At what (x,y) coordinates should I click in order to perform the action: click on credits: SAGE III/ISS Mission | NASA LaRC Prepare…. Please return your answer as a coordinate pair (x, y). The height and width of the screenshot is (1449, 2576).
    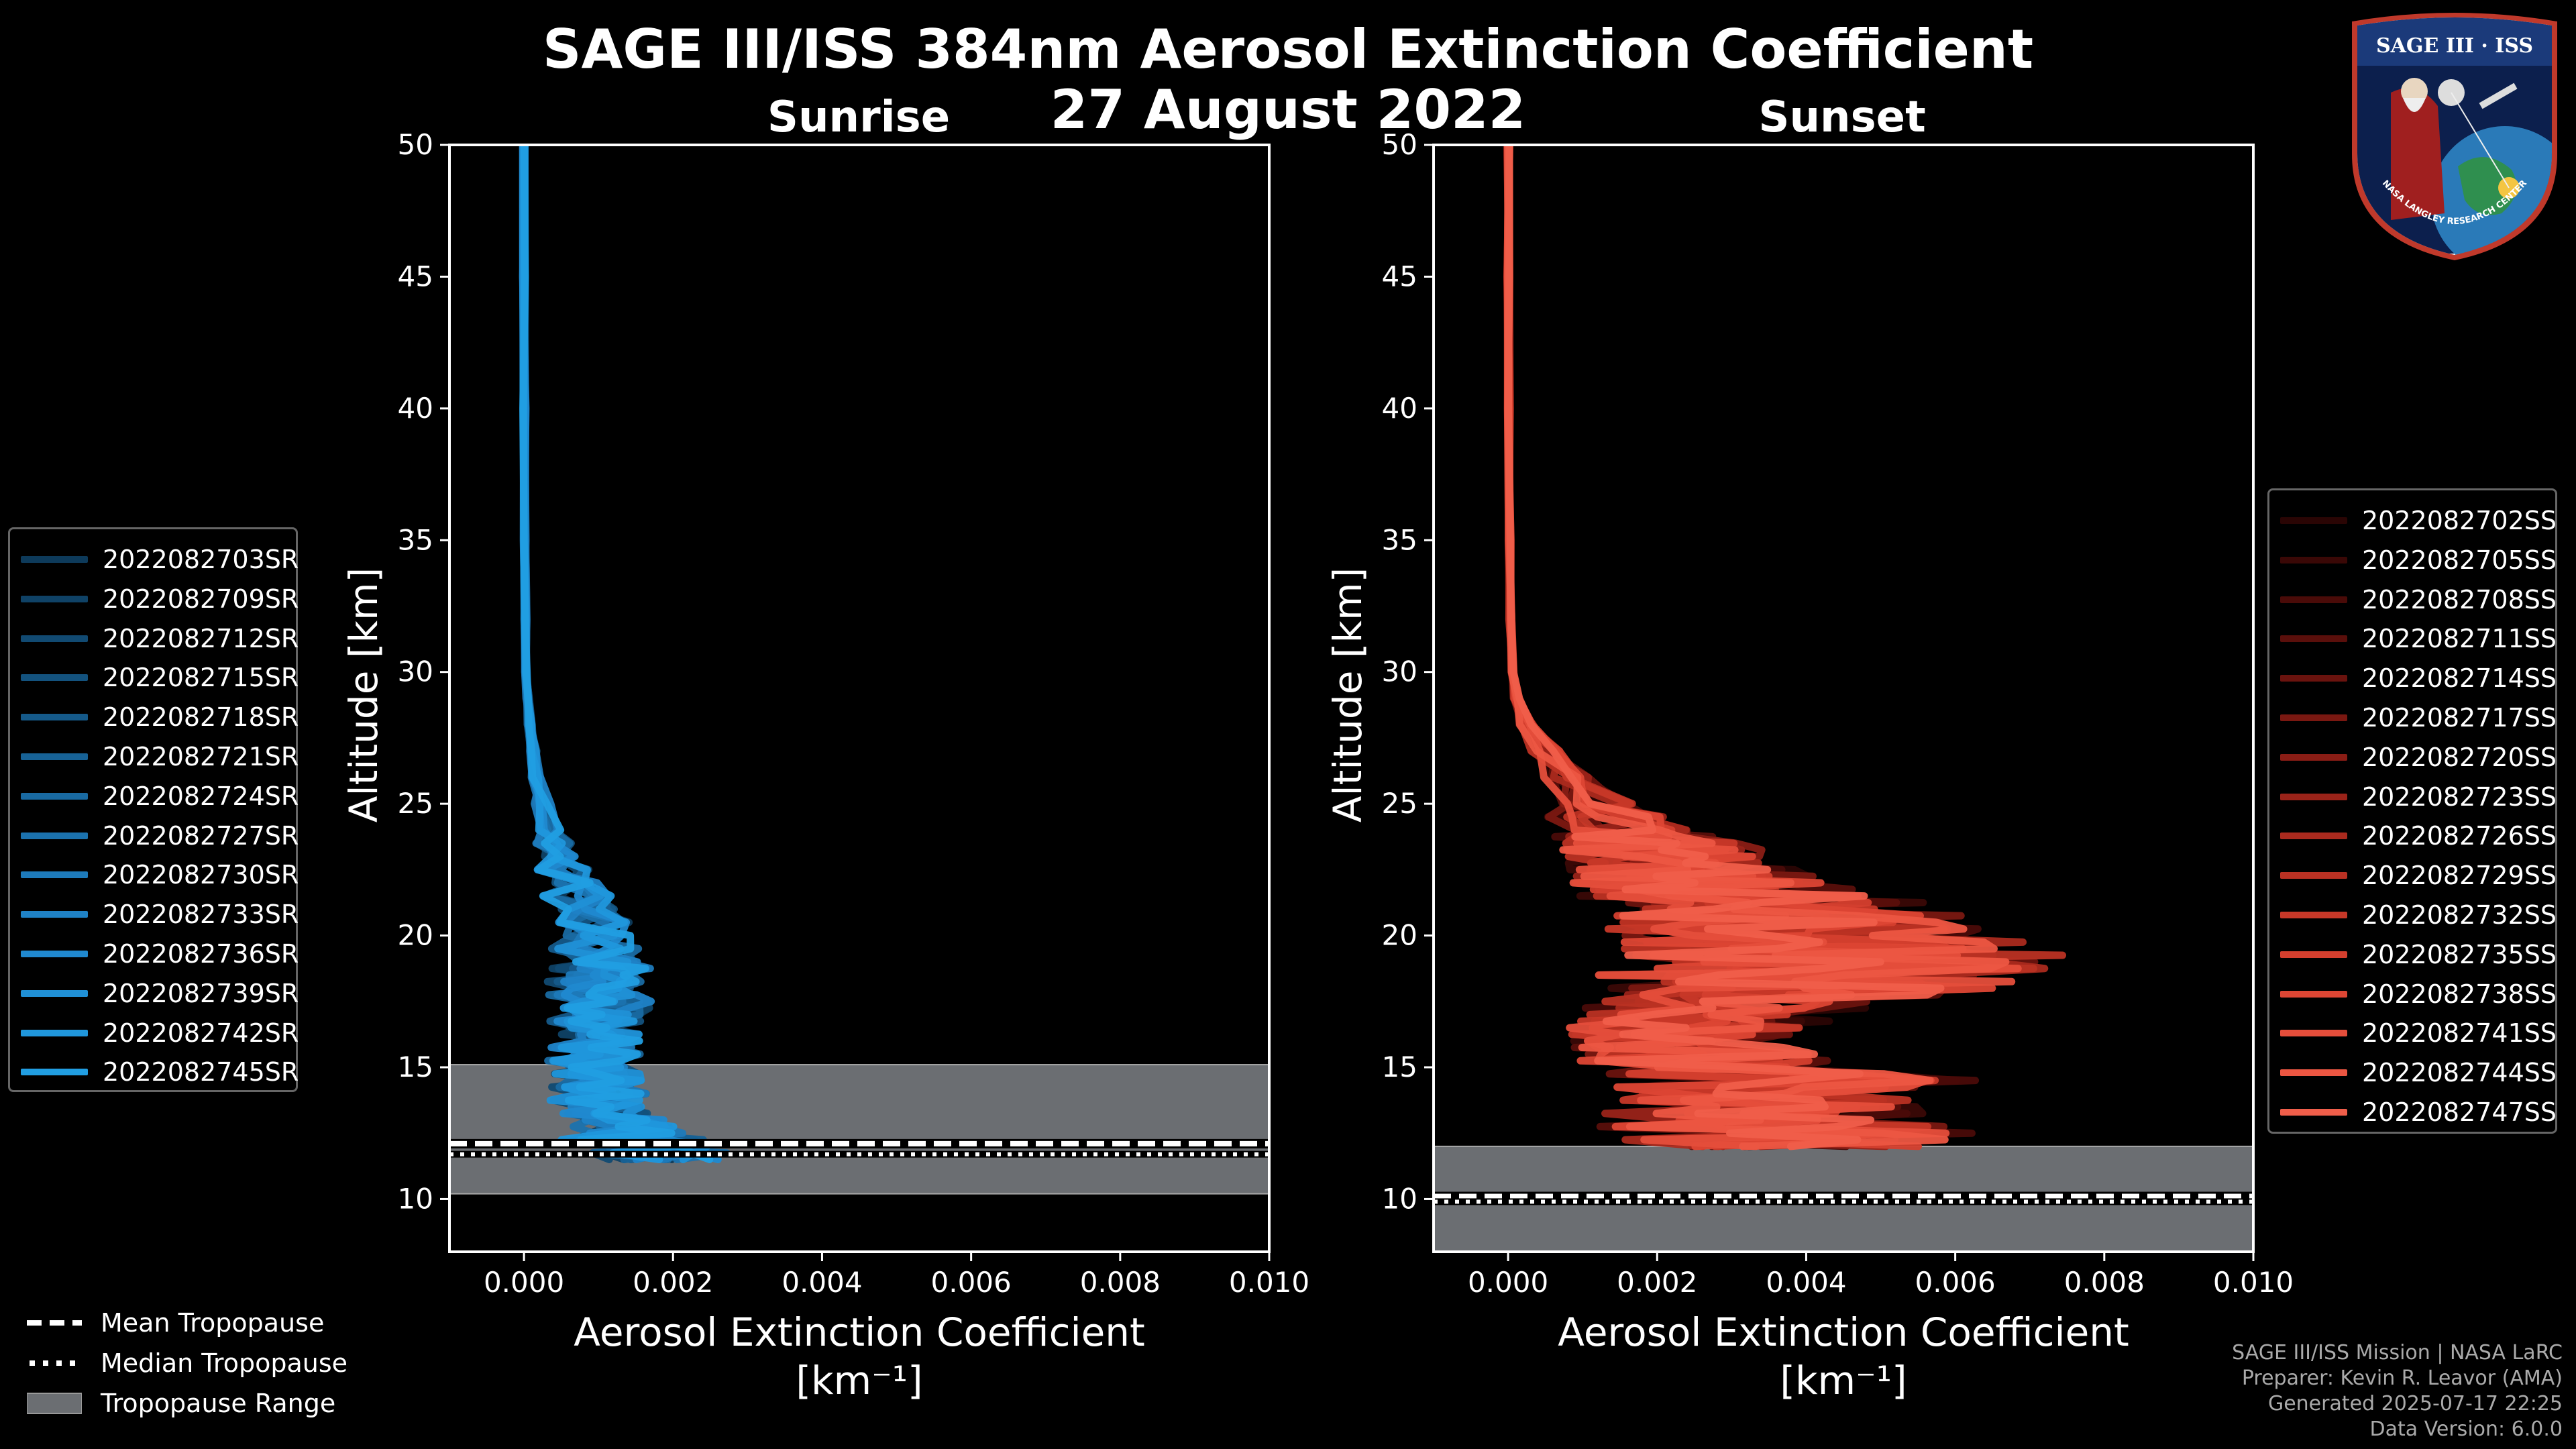
    Looking at the image, I should click on (2397, 1391).